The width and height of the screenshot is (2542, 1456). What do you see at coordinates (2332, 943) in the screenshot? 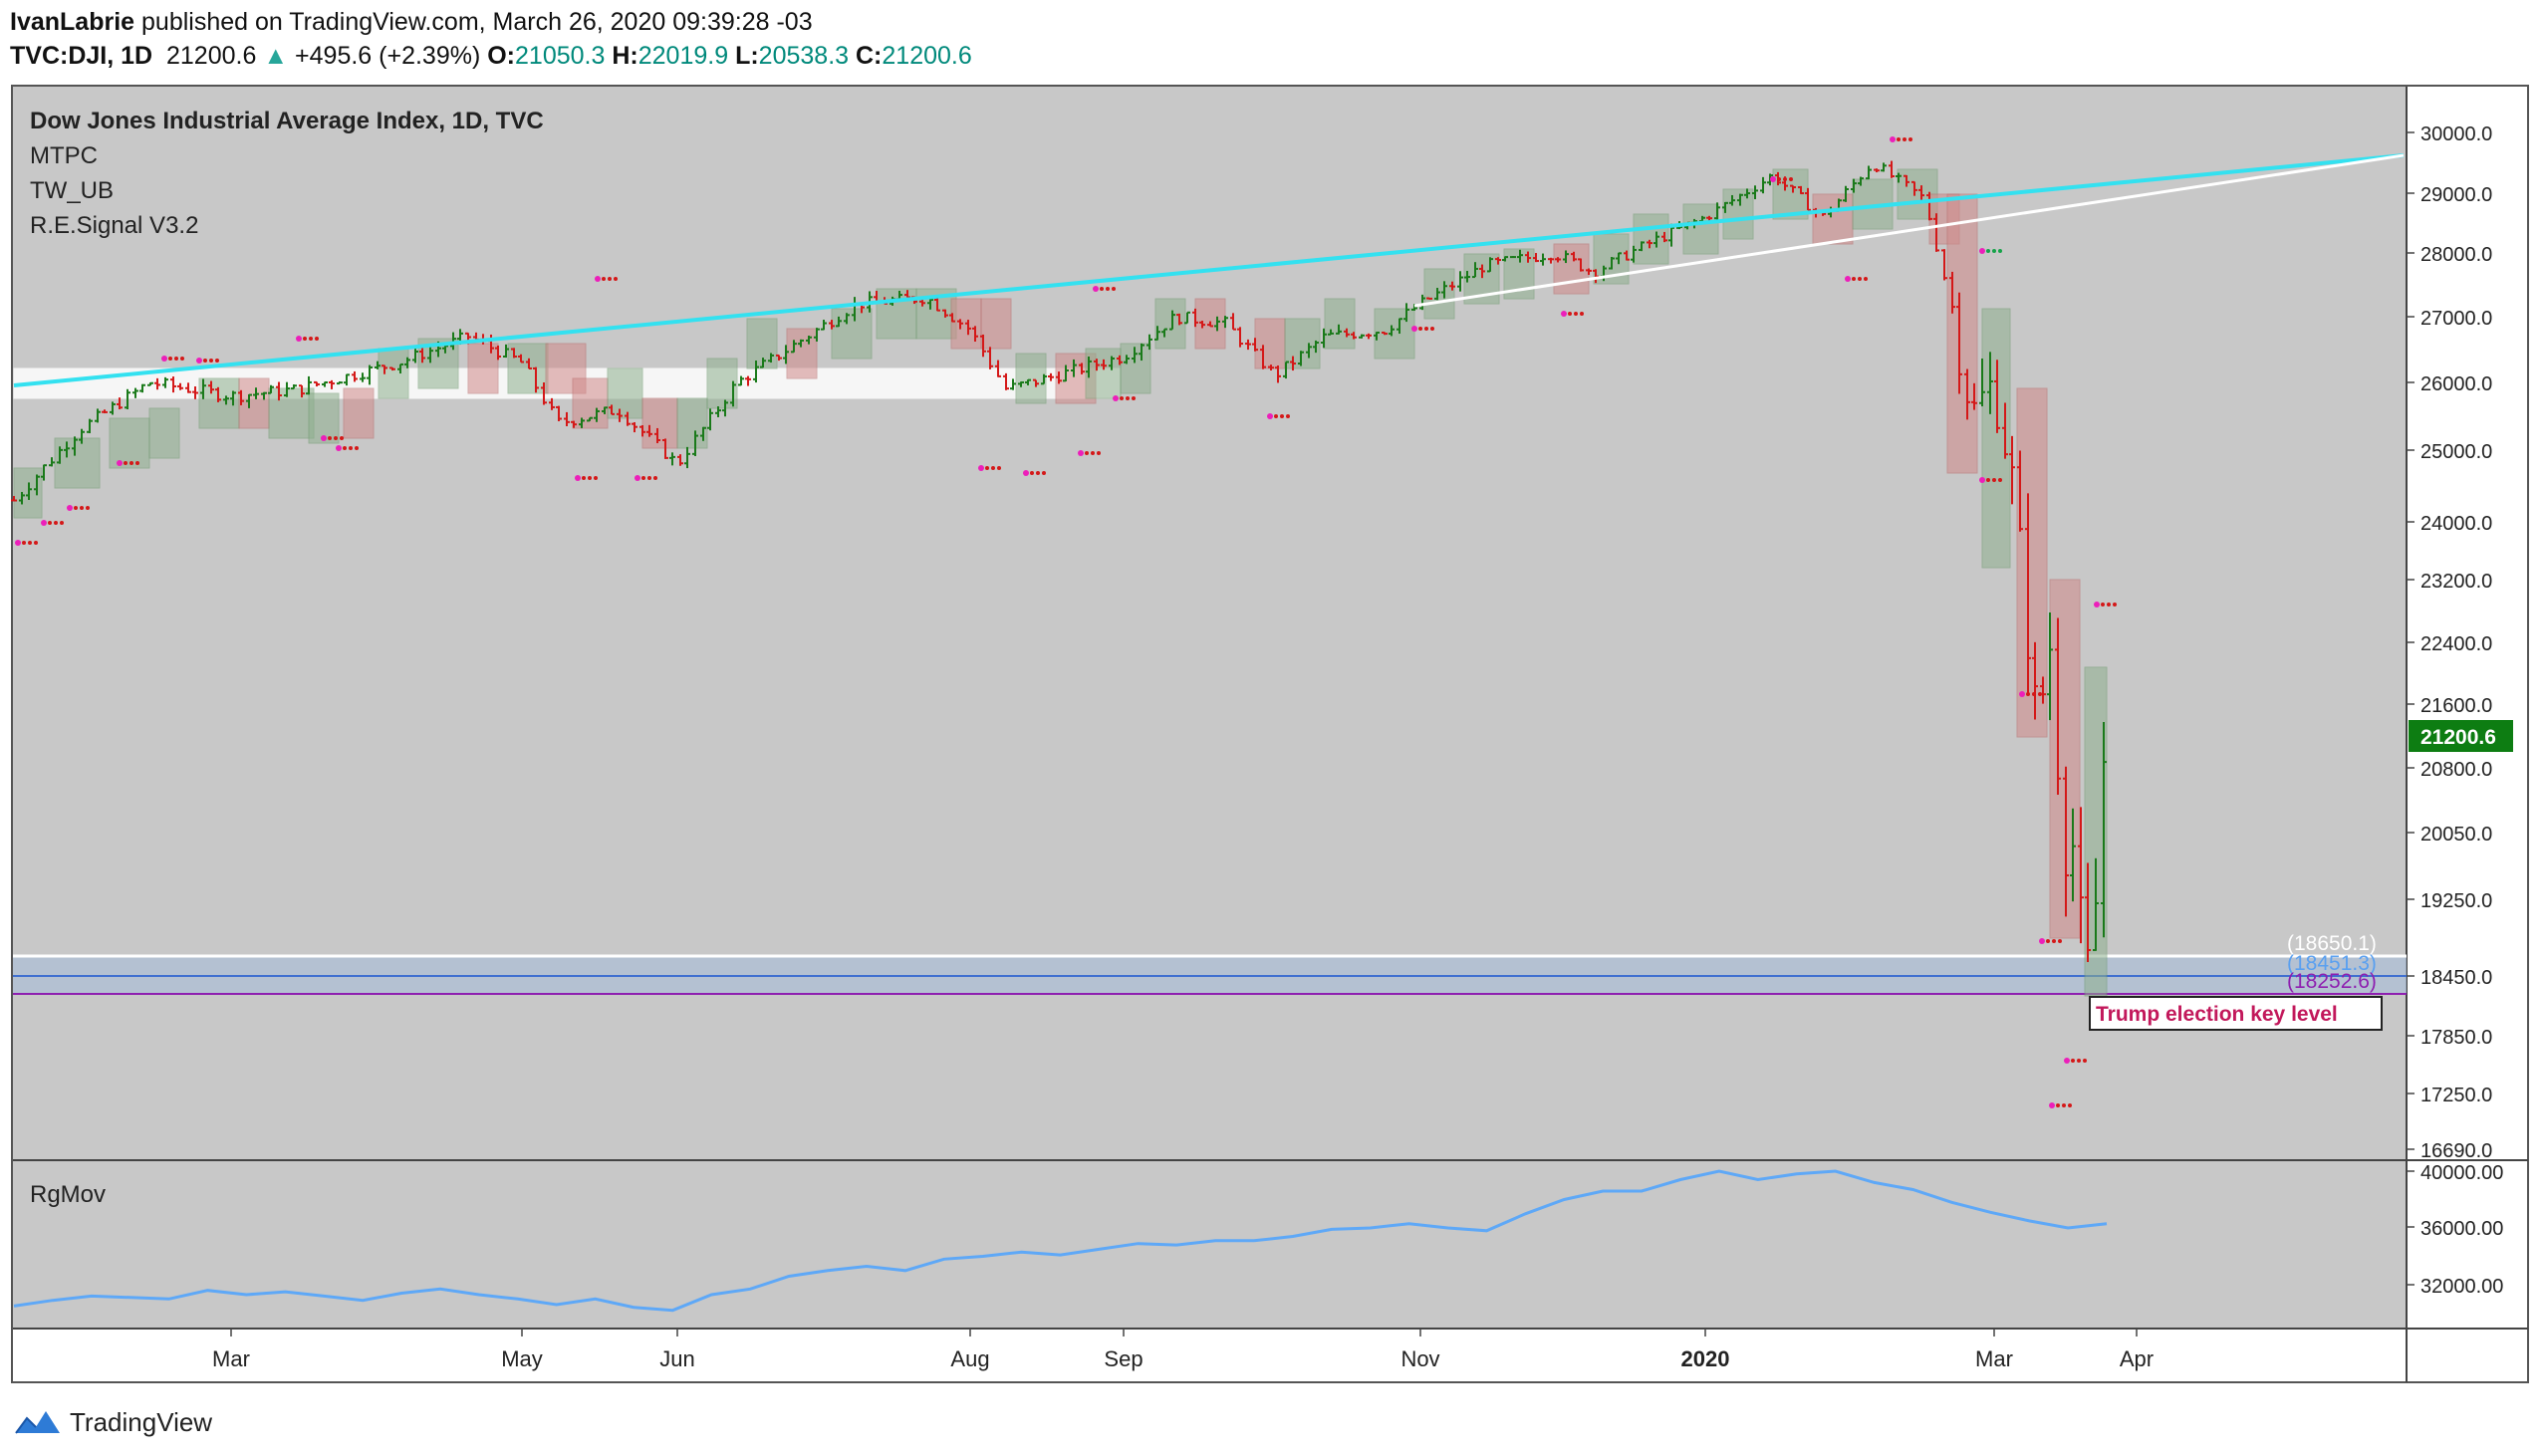
I see `level-label-18650: (18650.1)` at bounding box center [2332, 943].